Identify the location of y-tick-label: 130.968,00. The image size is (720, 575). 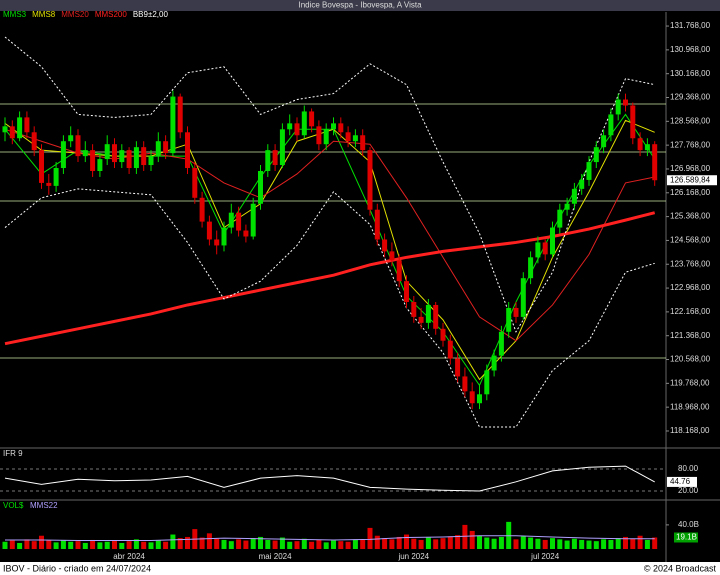
(690, 49).